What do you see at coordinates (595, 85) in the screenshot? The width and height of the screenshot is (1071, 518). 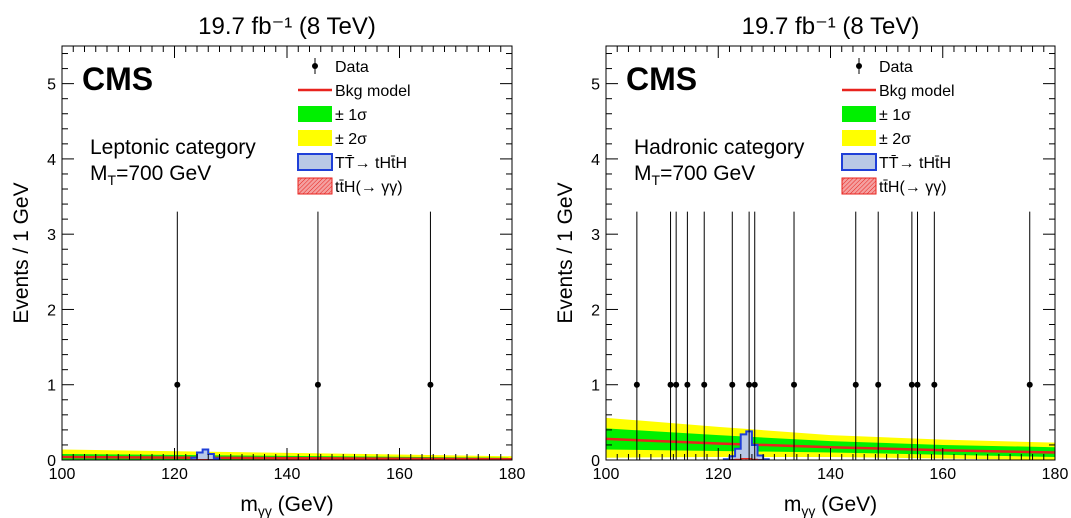 I see `y-tick-label: 5` at bounding box center [595, 85].